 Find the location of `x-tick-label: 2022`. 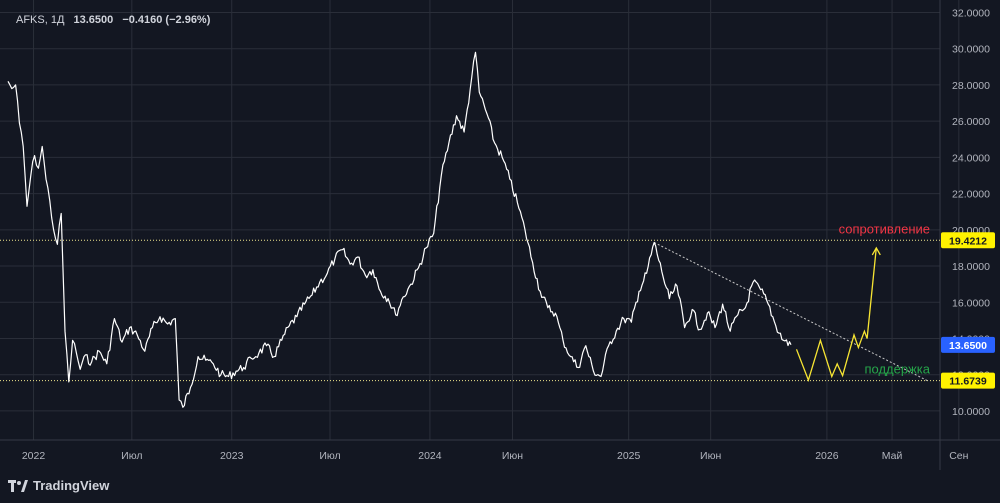

x-tick-label: 2022 is located at coordinates (34, 456).